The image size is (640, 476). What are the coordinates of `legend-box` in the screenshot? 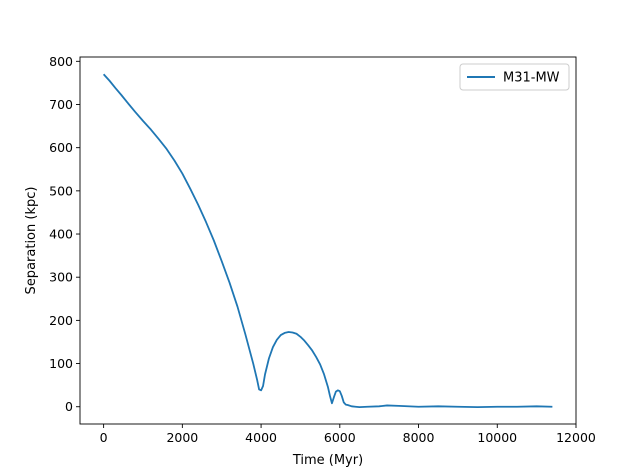 It's located at (514, 77).